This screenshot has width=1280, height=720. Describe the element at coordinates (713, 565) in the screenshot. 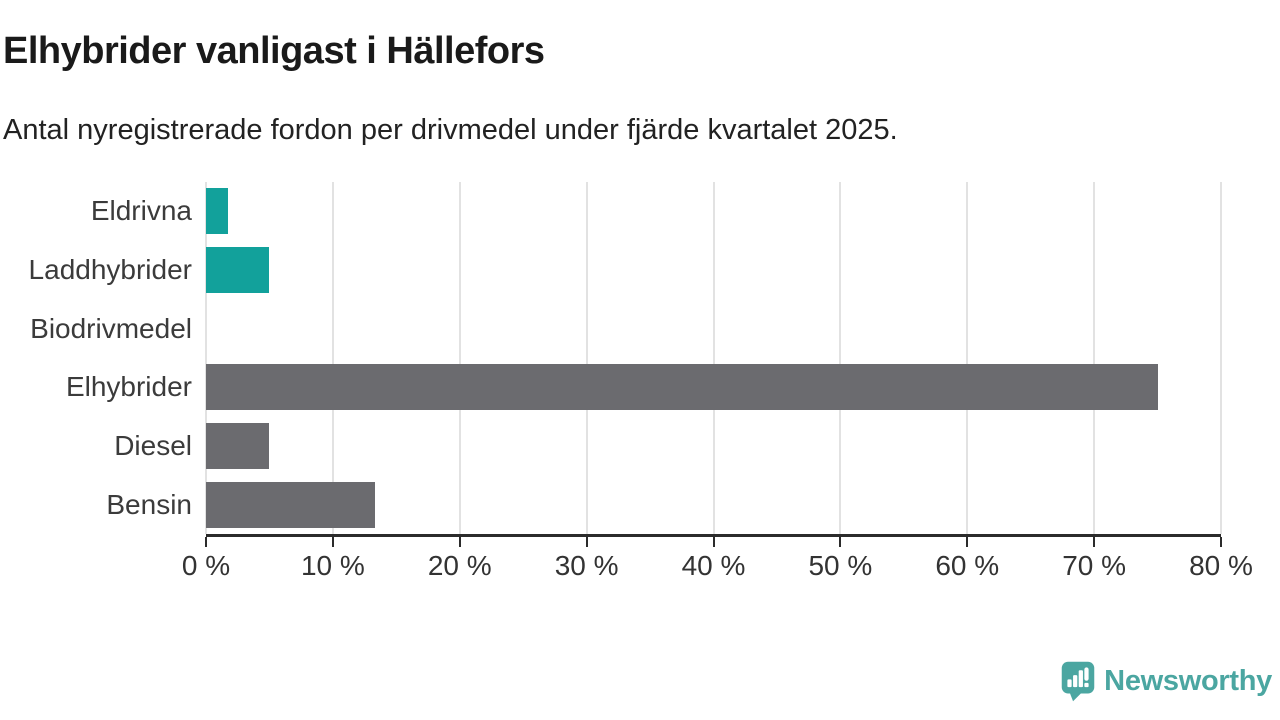

I see `tick-label: 40 %` at that location.